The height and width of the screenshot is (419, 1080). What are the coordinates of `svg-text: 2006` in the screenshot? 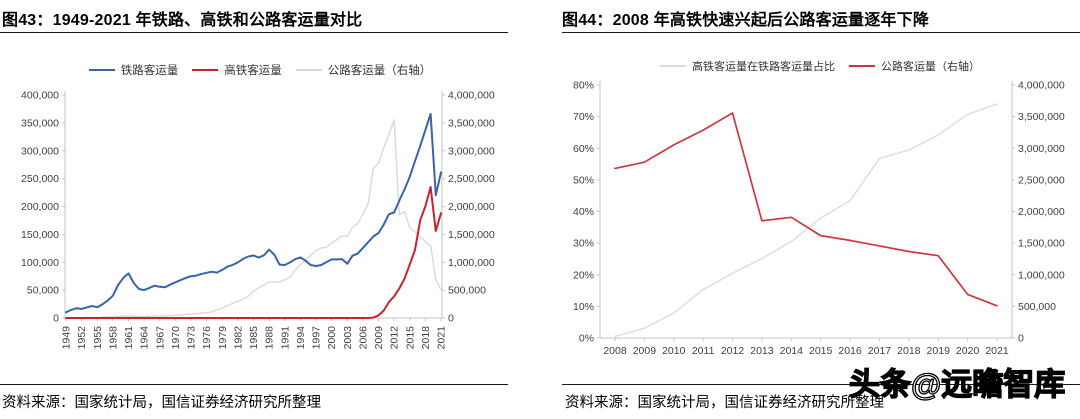 It's located at (363, 338).